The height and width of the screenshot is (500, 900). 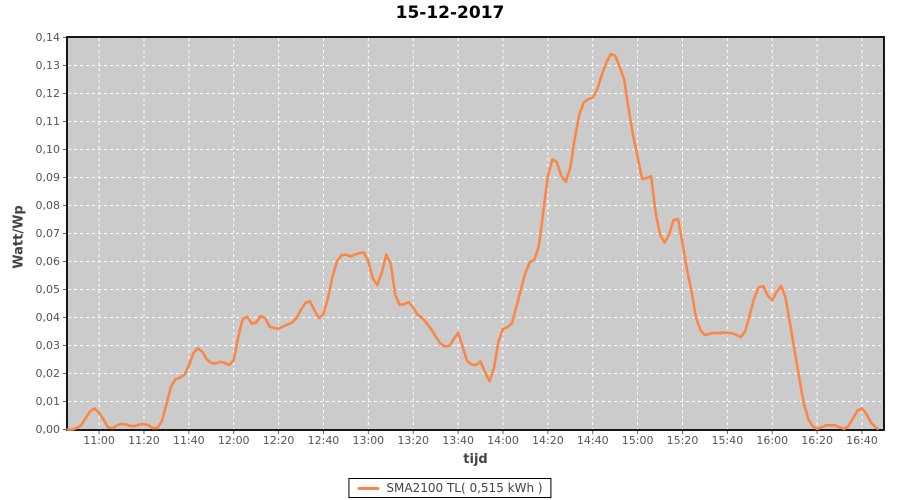 What do you see at coordinates (48, 429) in the screenshot?
I see `y-tick-label: 0,00` at bounding box center [48, 429].